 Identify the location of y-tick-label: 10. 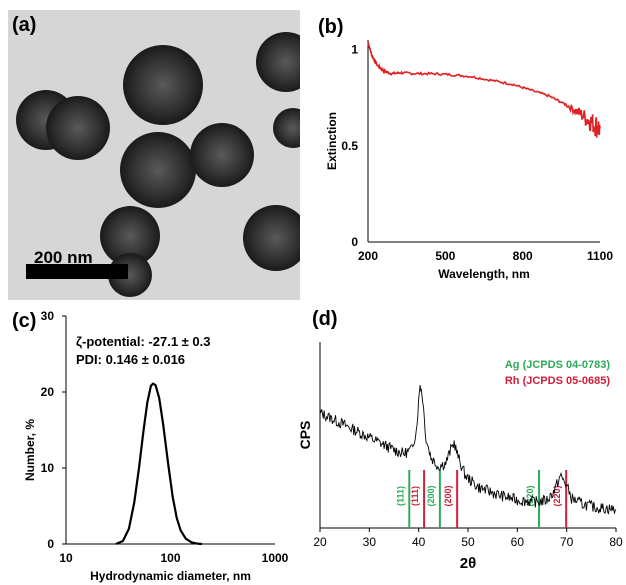
(48, 468).